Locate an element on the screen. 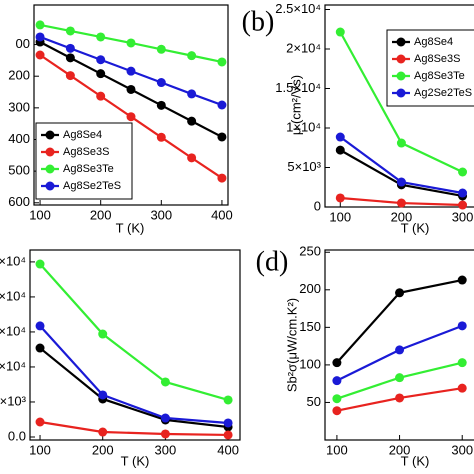 The width and height of the screenshot is (474, 474). y-tick-label: 100 is located at coordinates (310, 363).